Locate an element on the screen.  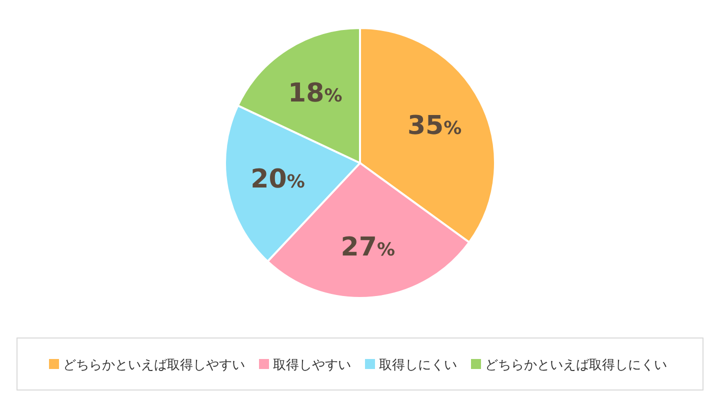
data-label: 18% is located at coordinates (315, 93).